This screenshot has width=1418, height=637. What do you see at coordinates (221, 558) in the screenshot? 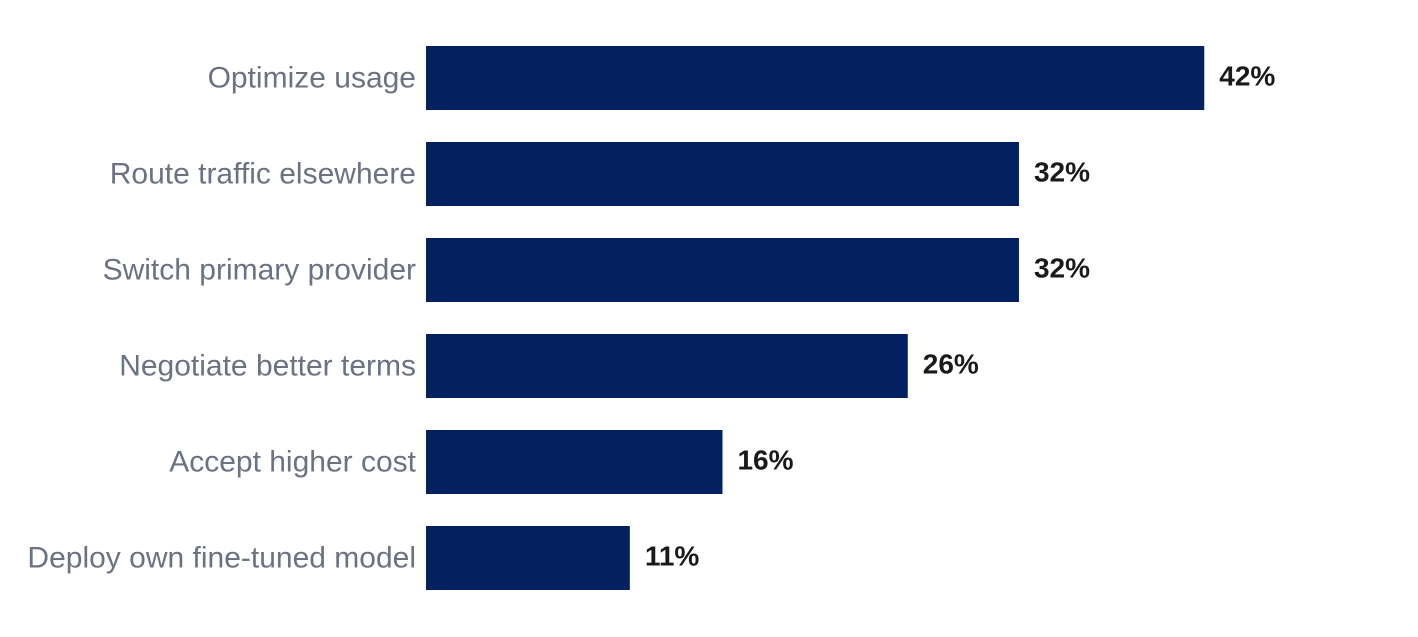
I see `category-label: Deploy own fine-tuned model` at bounding box center [221, 558].